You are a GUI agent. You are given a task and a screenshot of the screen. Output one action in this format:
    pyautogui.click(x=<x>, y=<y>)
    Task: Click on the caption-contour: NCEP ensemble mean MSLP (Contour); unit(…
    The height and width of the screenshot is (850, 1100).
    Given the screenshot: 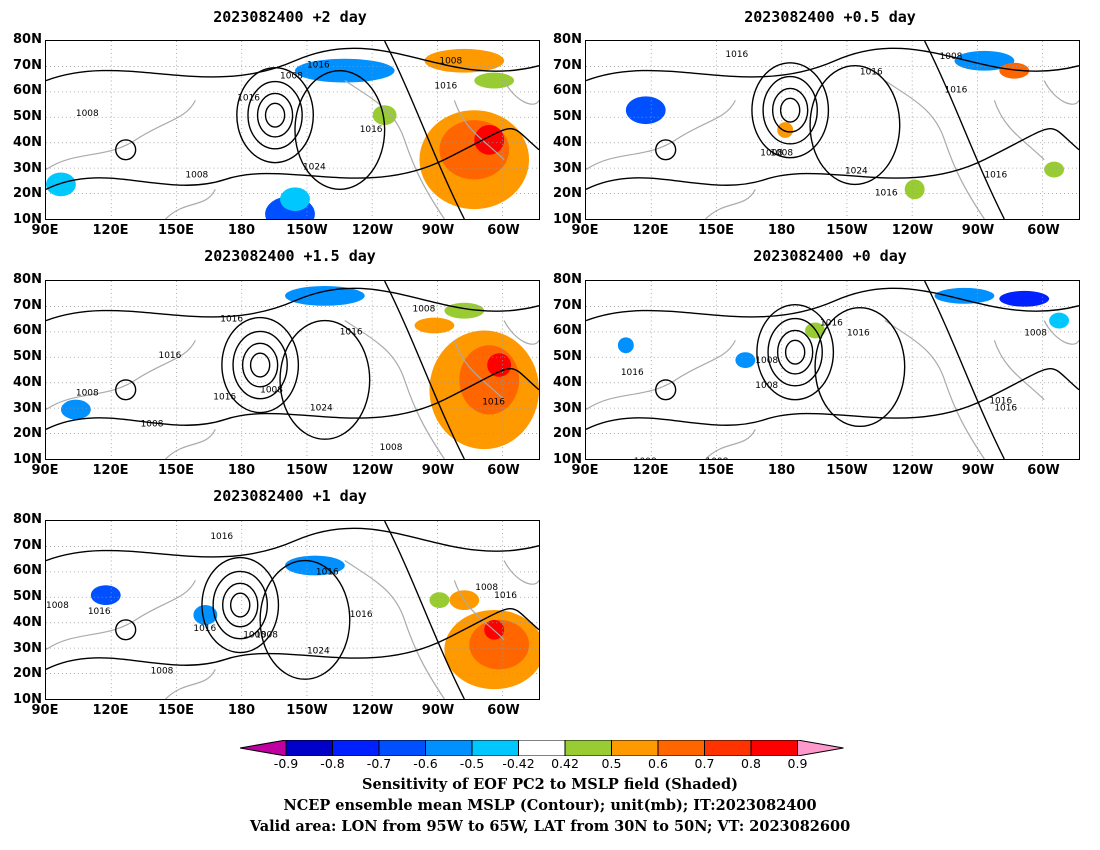 What is the action you would take?
    pyautogui.click(x=550, y=805)
    